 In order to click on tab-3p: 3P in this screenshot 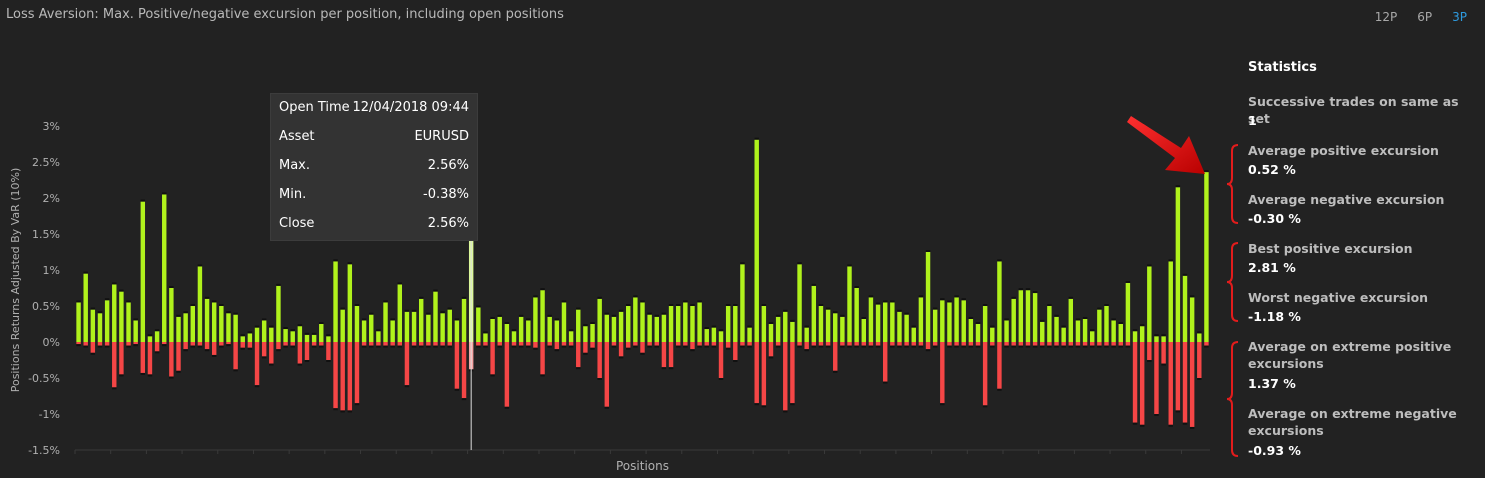, I will do `click(1459, 17)`.